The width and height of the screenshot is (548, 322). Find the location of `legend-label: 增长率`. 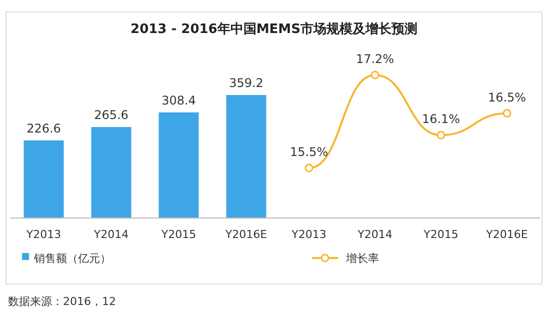

legend-label: 增长率 is located at coordinates (362, 258).